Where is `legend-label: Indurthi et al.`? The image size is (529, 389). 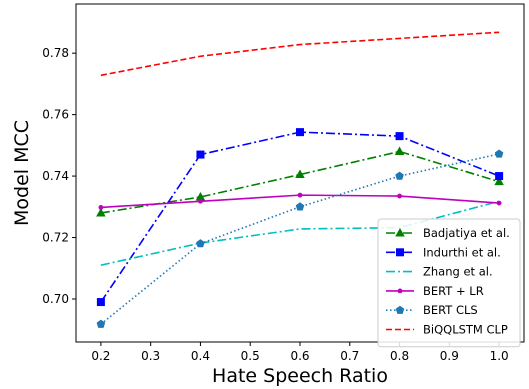 legend-label: Indurthi et al. is located at coordinates (462, 252).